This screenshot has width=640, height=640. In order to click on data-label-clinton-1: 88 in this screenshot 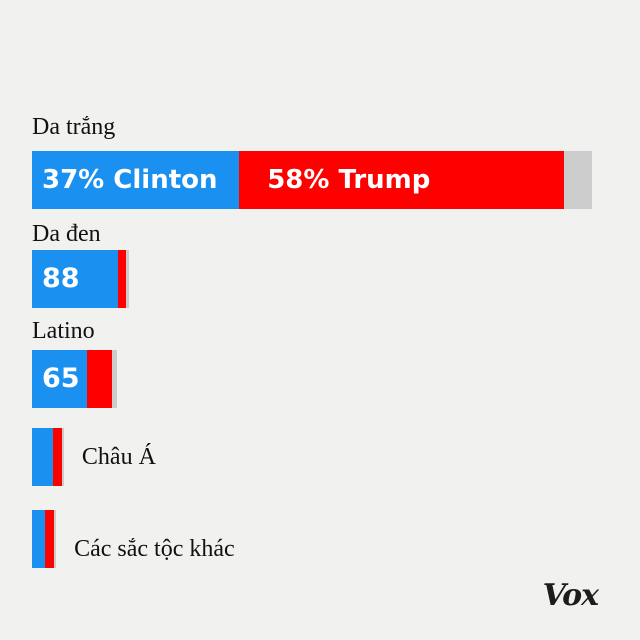, I will do `click(61, 278)`.